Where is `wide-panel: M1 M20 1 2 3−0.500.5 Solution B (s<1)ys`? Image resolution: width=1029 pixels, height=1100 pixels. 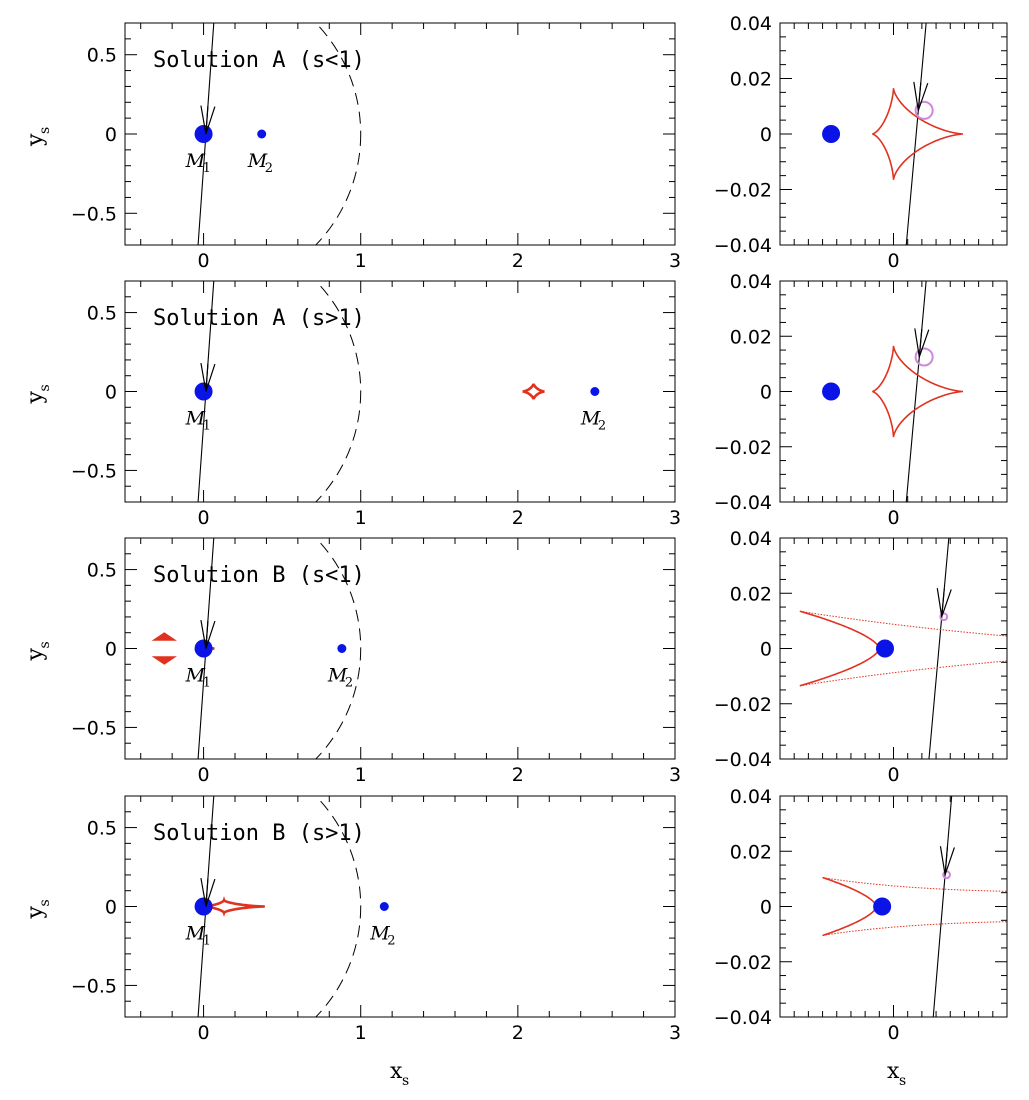 wide-panel: M1 M20 1 2 3−0.500.5 Solution B (s<1)ys is located at coordinates (352, 661).